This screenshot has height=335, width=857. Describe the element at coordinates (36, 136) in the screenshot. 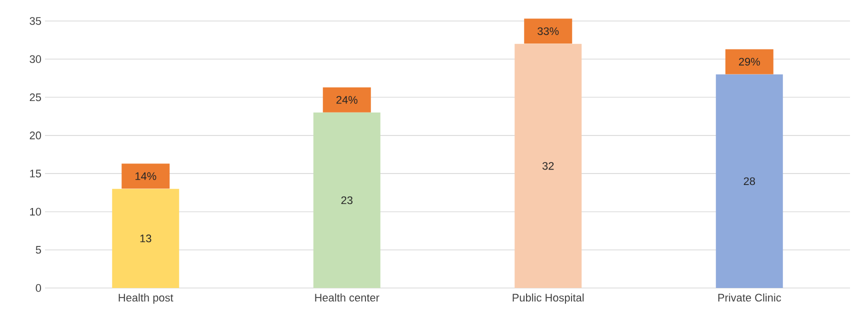

I see `y-tick-label: 20` at that location.